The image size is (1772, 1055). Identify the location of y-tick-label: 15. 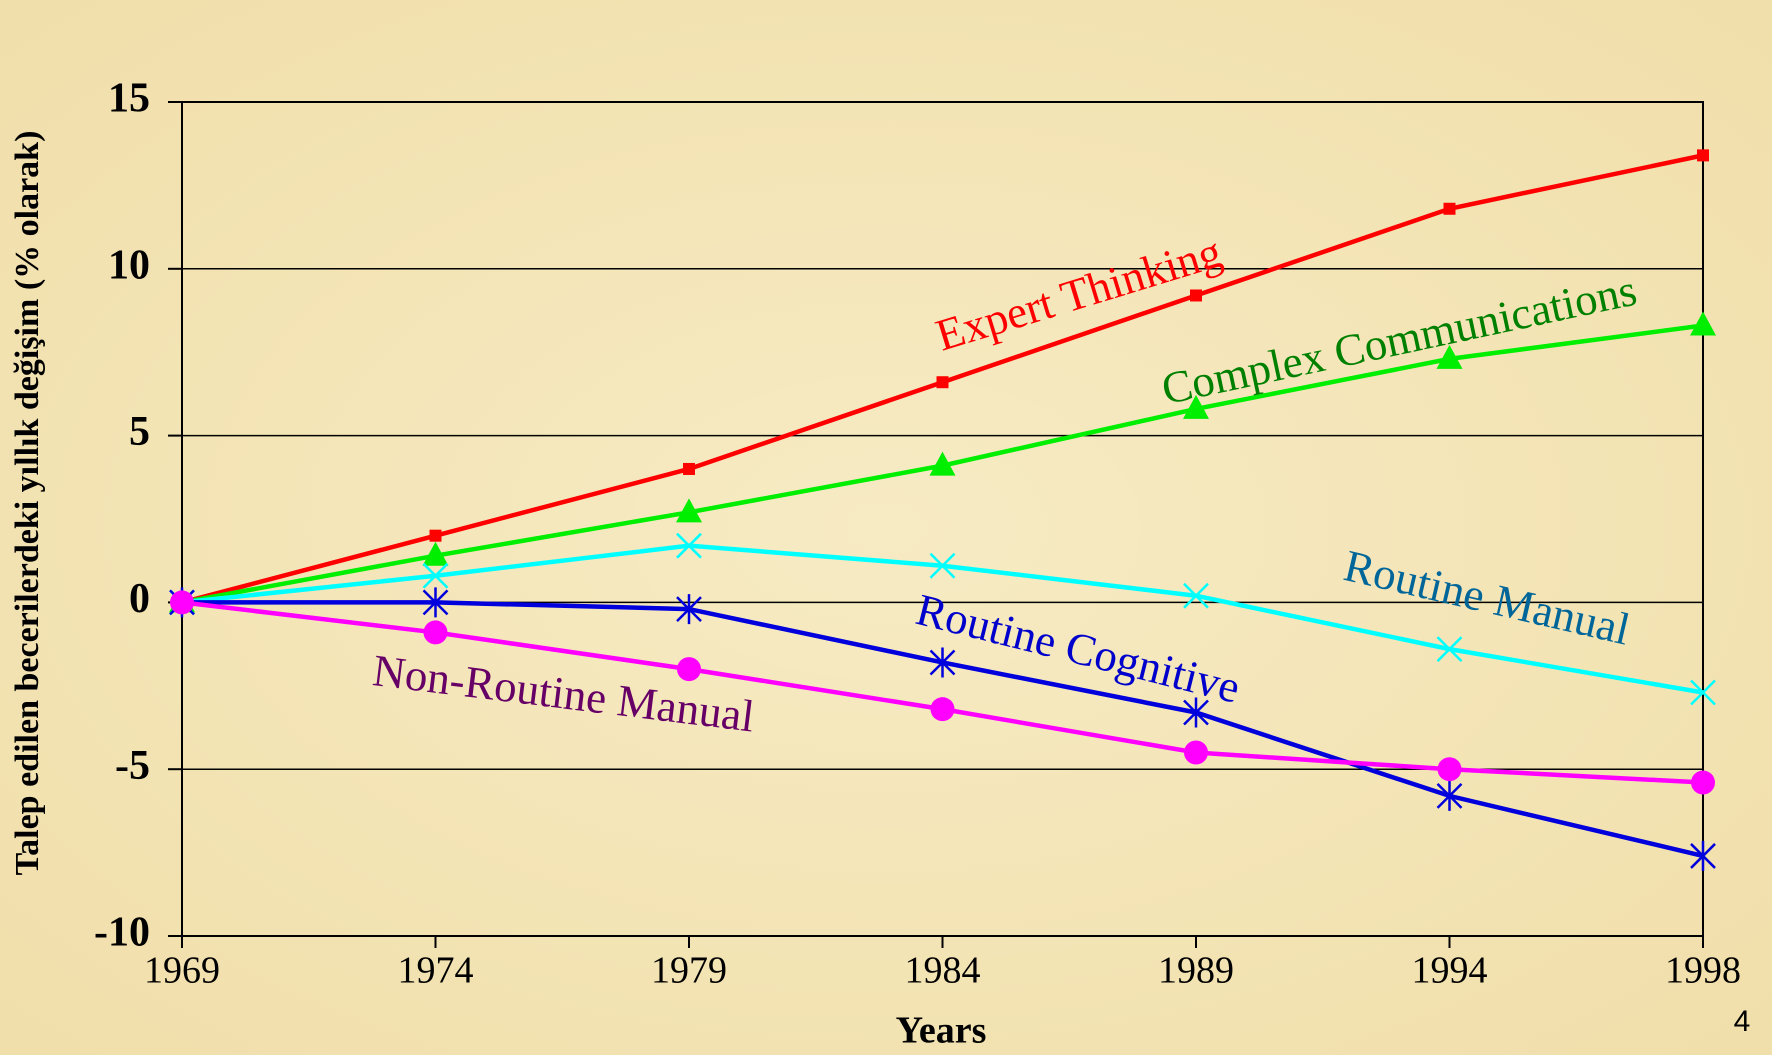
(129, 99).